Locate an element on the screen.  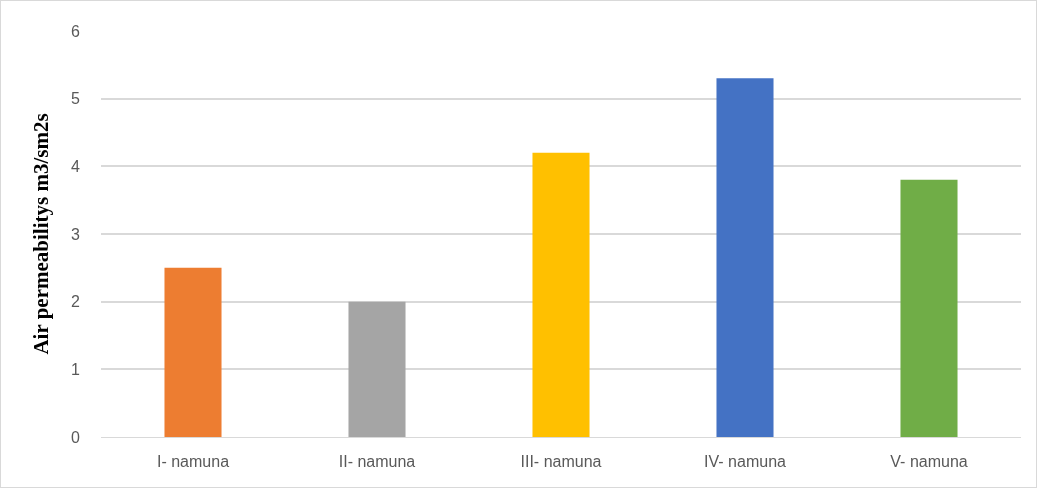
y-tick-label: 5 is located at coordinates (76, 99).